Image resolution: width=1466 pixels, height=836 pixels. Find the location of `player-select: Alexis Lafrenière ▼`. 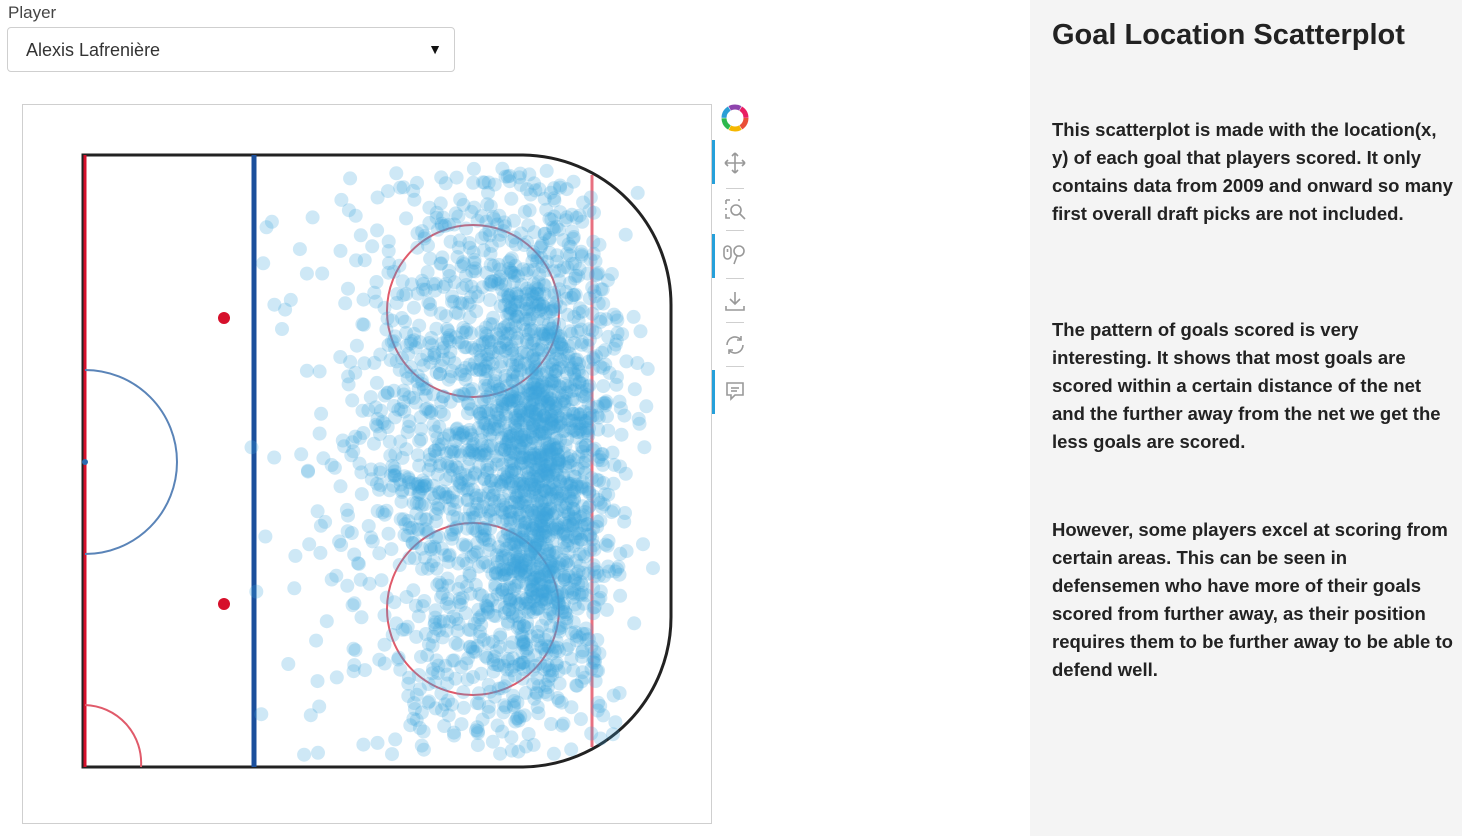

player-select: Alexis Lafrenière ▼ is located at coordinates (231, 49).